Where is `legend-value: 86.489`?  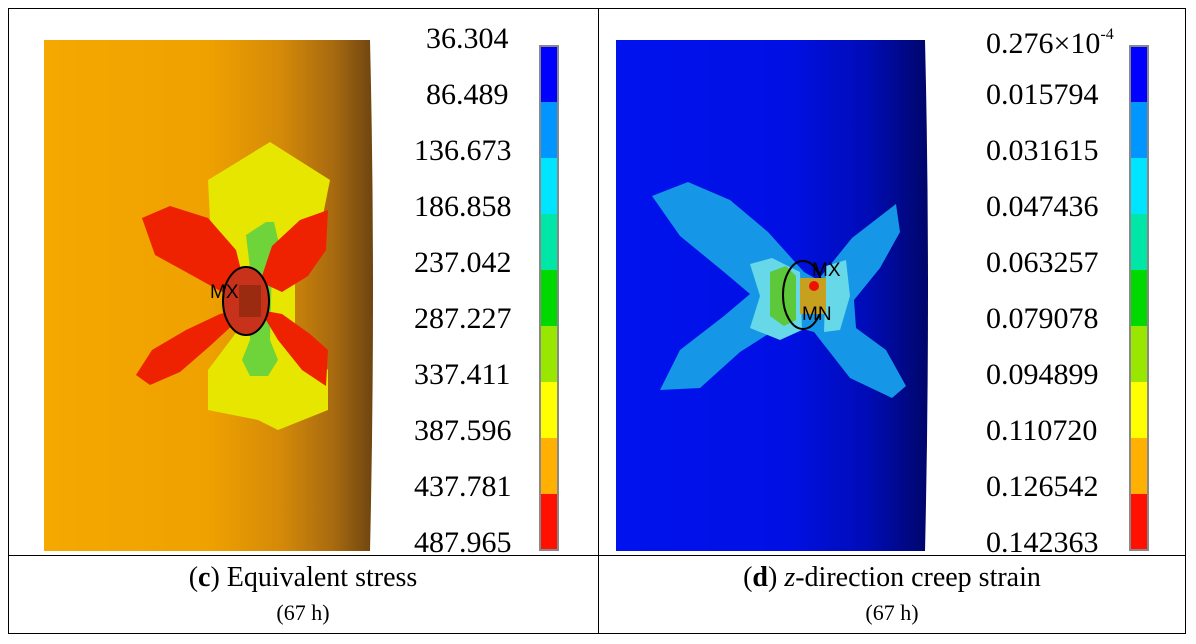
legend-value: 86.489 is located at coordinates (467, 94).